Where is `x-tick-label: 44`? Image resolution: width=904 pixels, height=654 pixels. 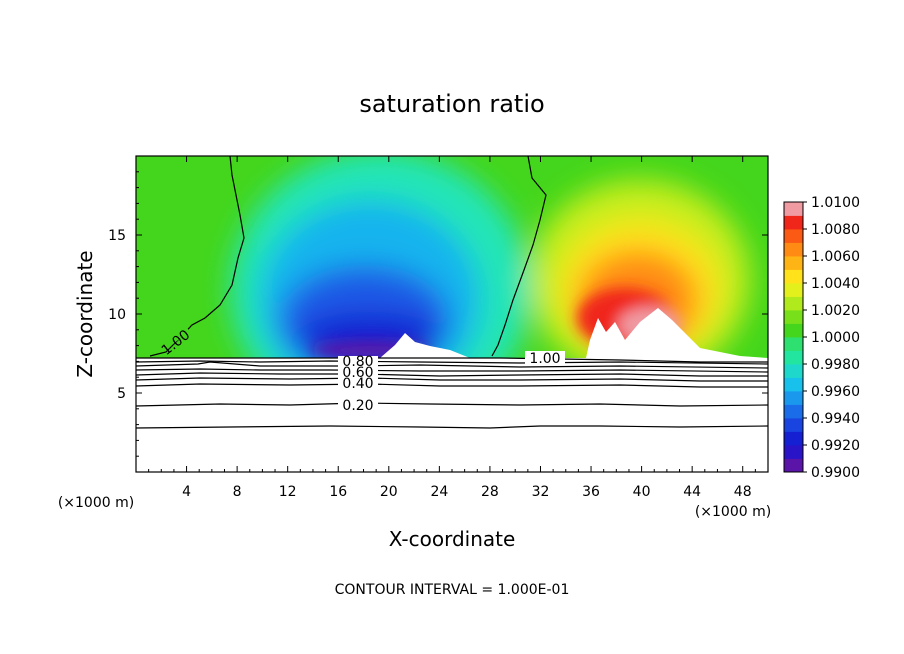 x-tick-label: 44 is located at coordinates (692, 492).